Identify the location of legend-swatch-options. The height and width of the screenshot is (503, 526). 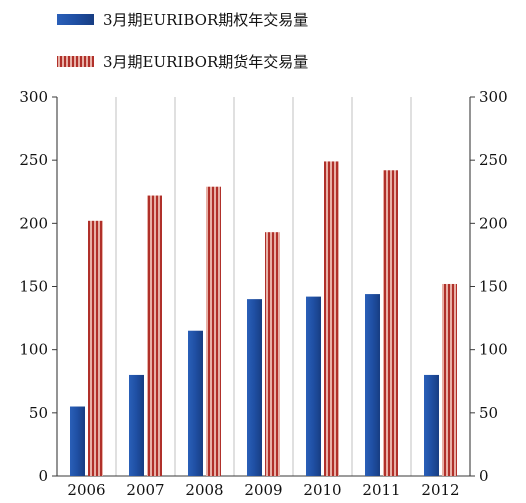
(75, 19).